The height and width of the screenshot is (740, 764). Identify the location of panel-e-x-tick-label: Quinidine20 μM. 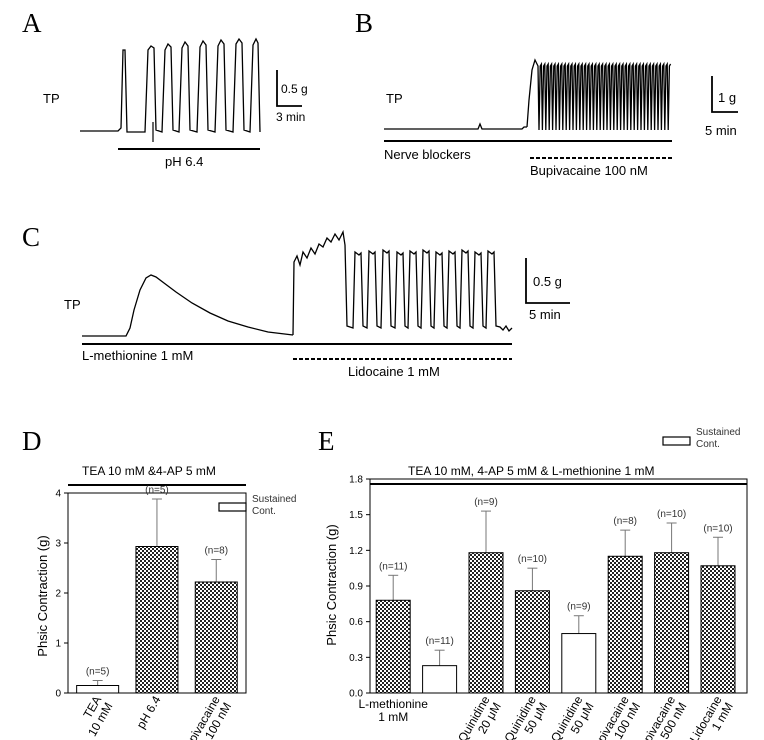
(479, 716).